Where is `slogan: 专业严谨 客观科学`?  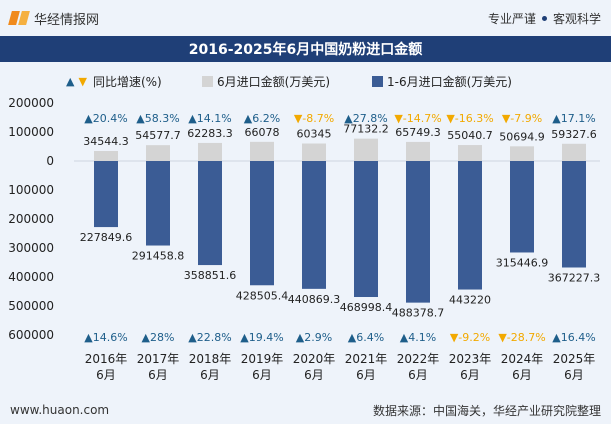
slogan: 专业严谨 客观科学 is located at coordinates (544, 18).